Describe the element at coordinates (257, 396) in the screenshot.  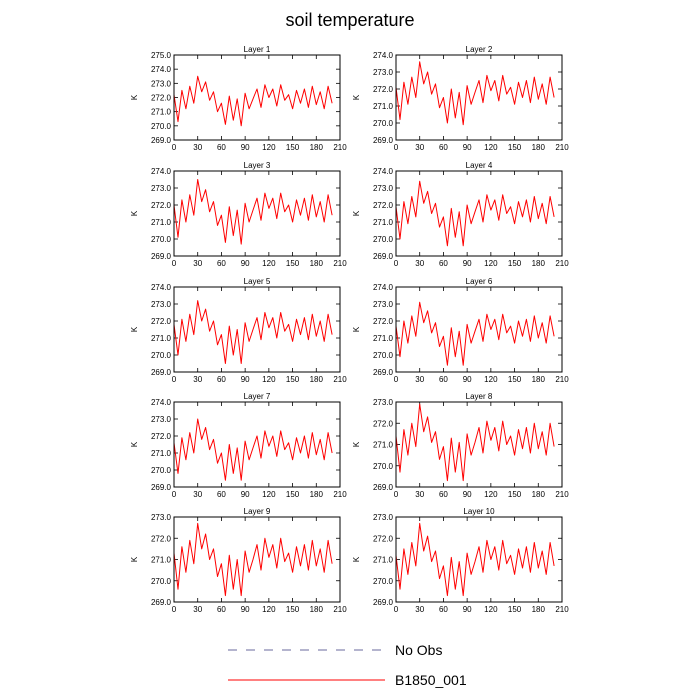
I see `panel-title: Layer 7` at that location.